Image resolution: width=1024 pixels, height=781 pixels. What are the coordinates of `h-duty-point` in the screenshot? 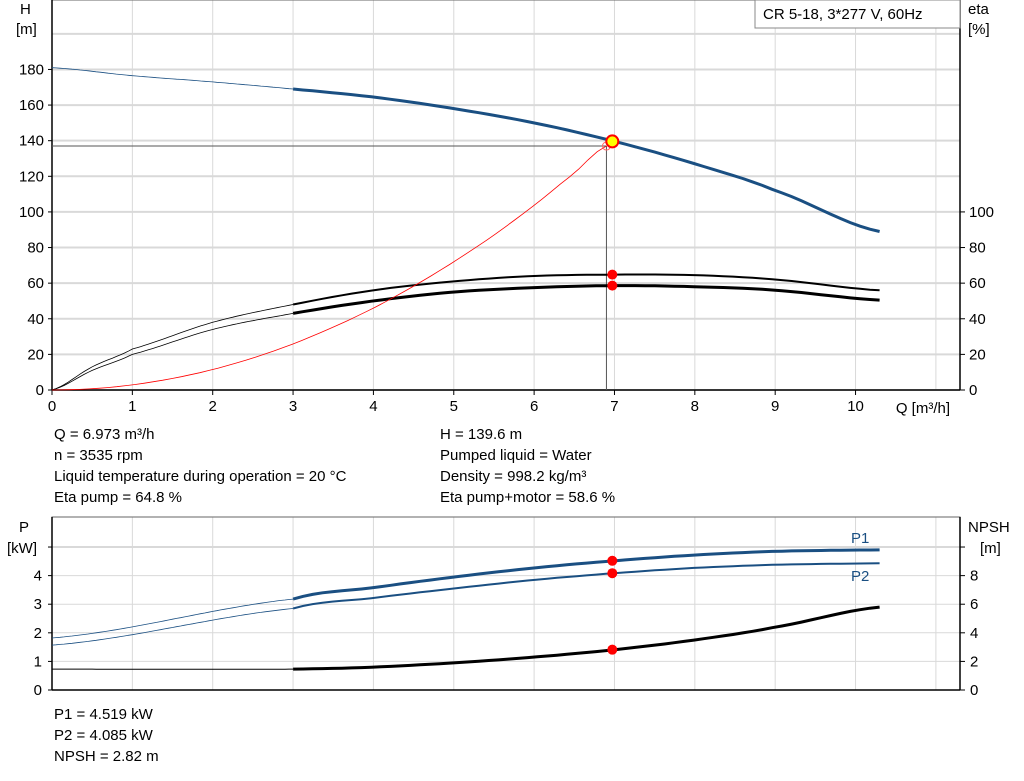 It's located at (612, 141).